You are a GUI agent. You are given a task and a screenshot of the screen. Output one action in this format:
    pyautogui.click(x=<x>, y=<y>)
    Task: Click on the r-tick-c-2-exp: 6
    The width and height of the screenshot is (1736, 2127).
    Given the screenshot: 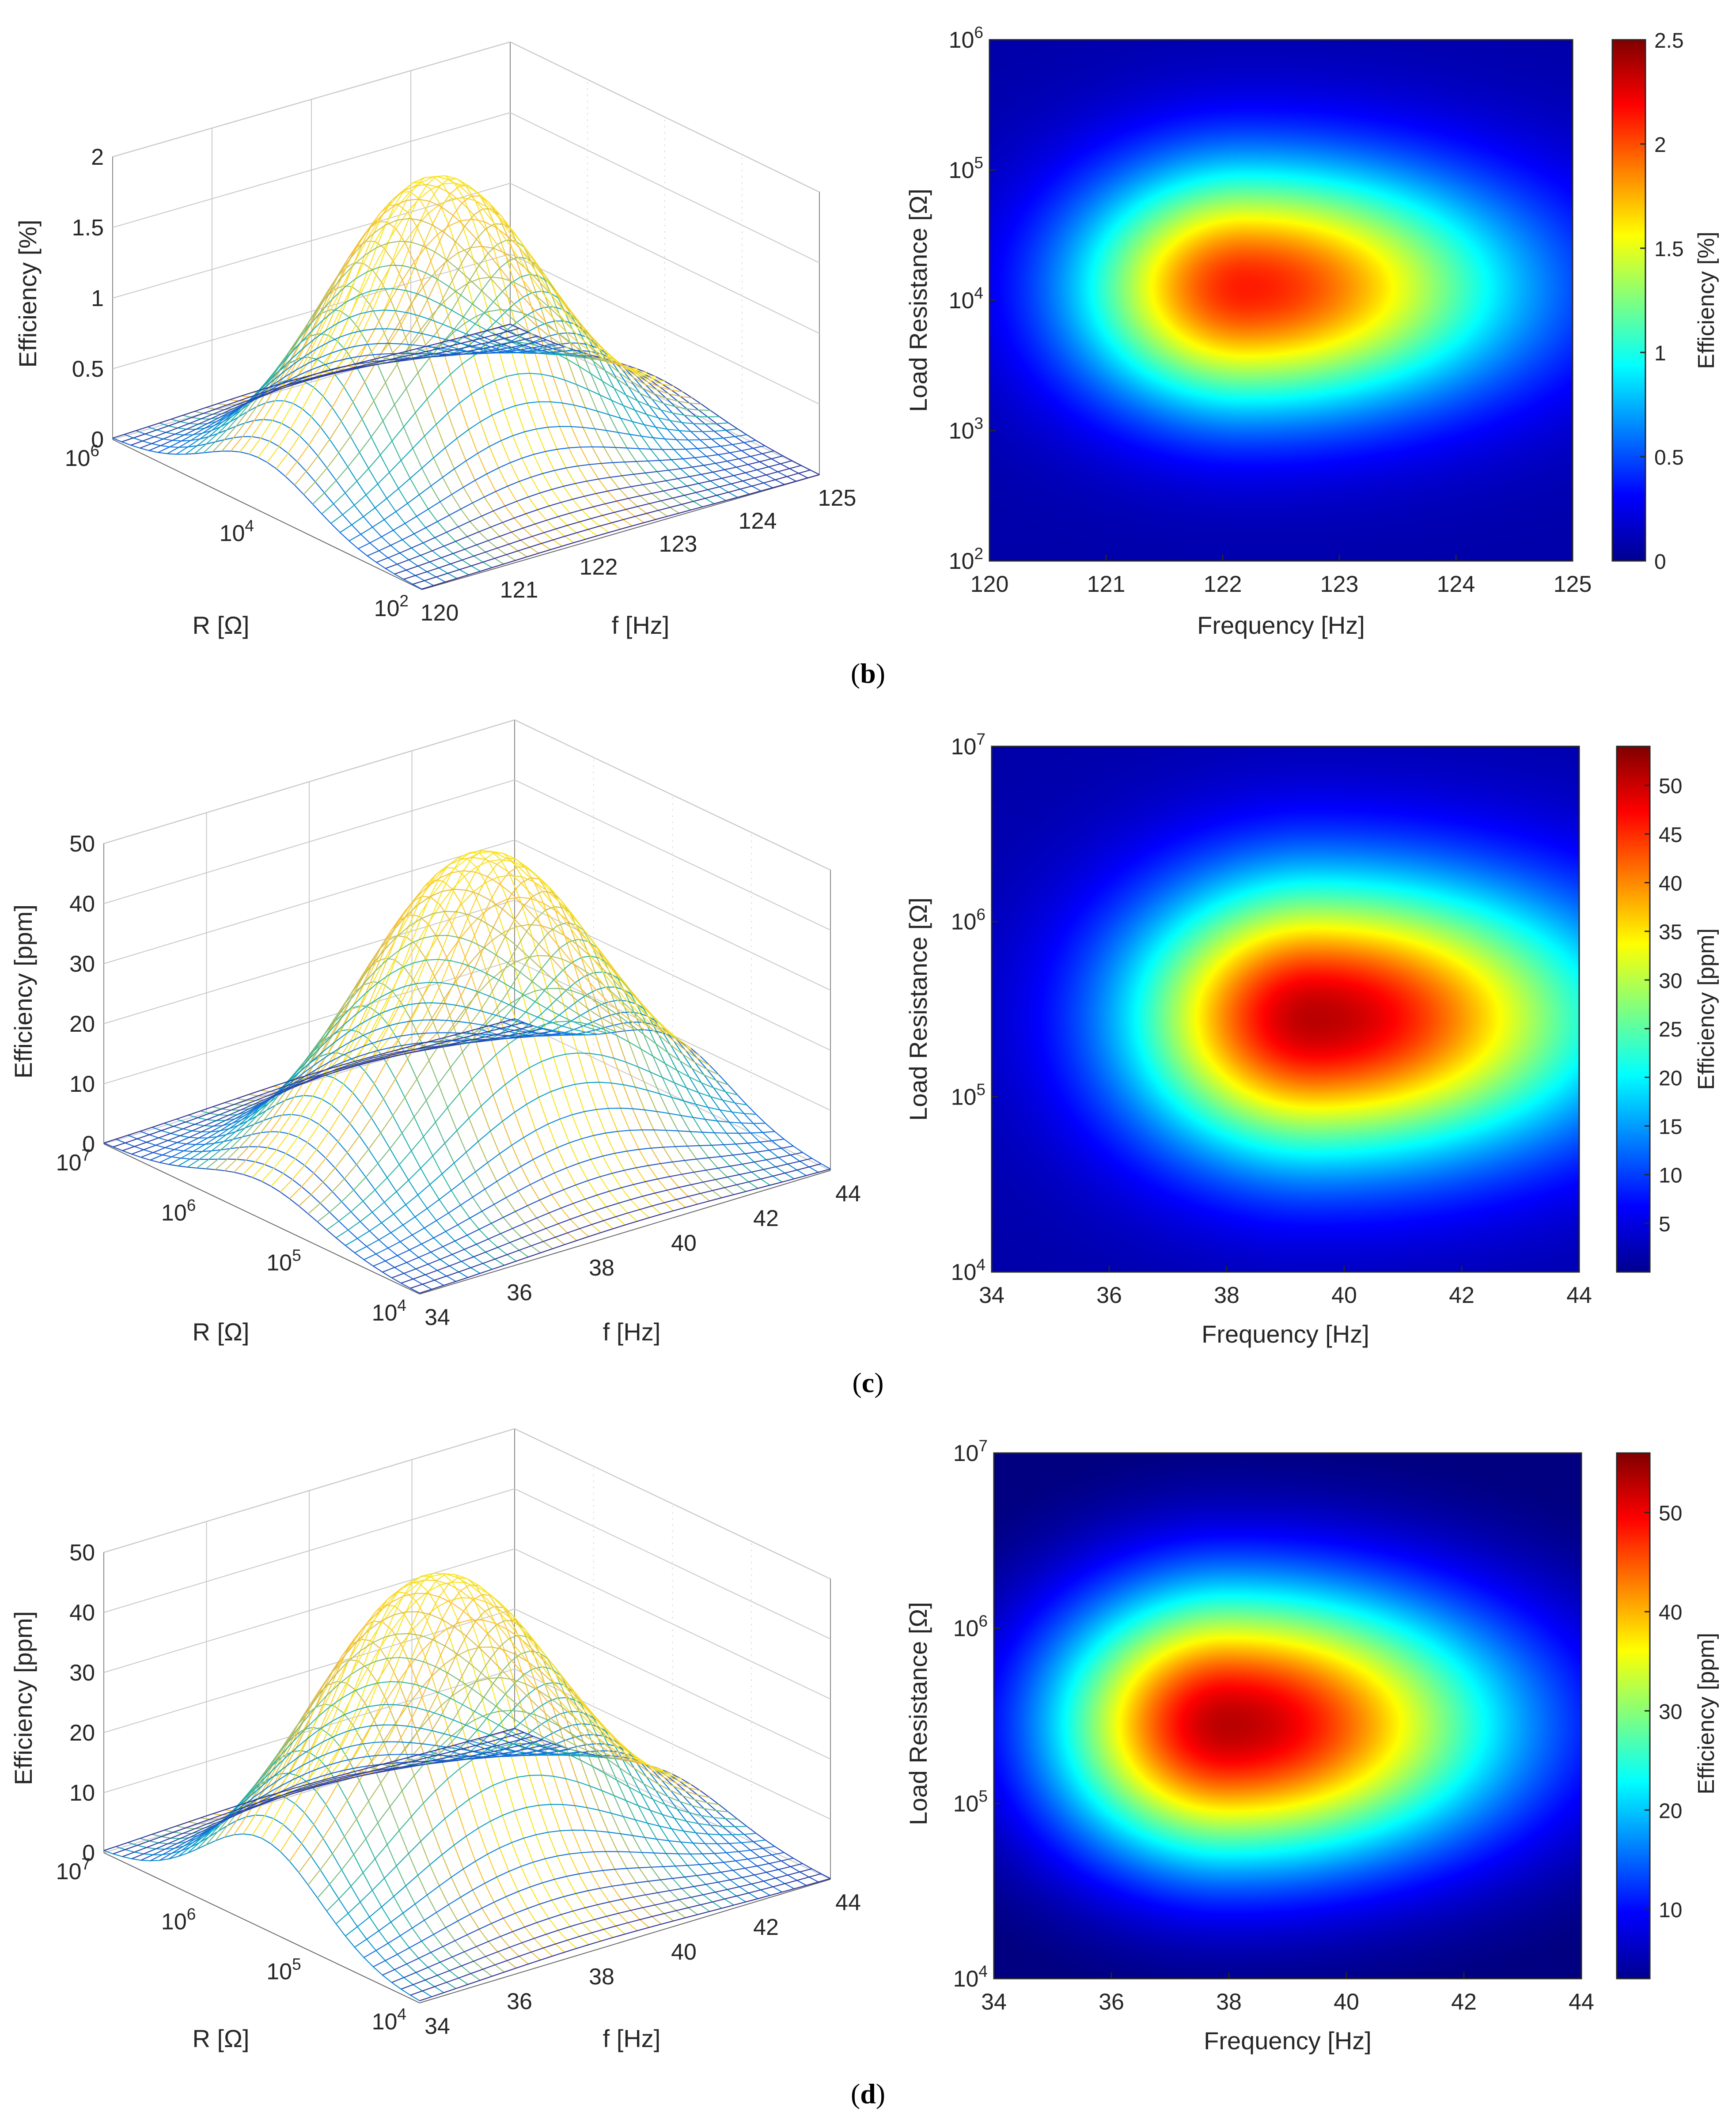 What is the action you would take?
    pyautogui.click(x=191, y=1205)
    